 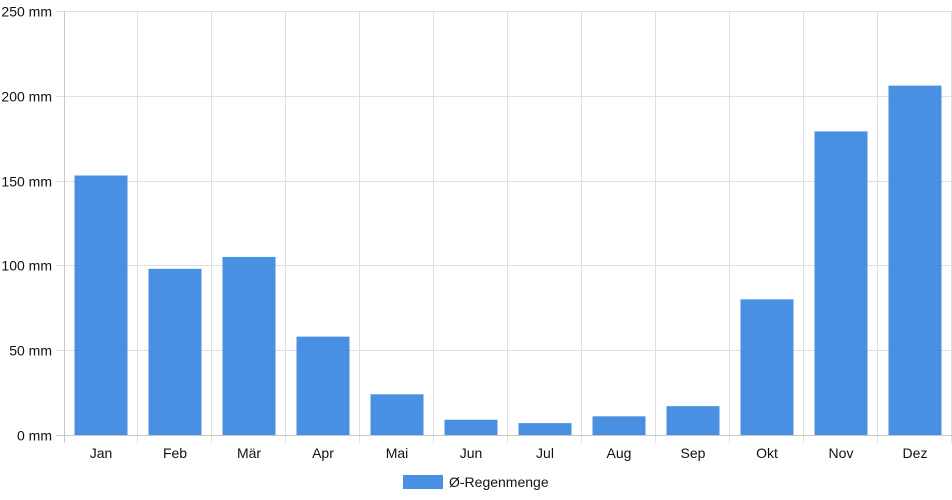 I want to click on x-tick-label: Dez, so click(x=915, y=453).